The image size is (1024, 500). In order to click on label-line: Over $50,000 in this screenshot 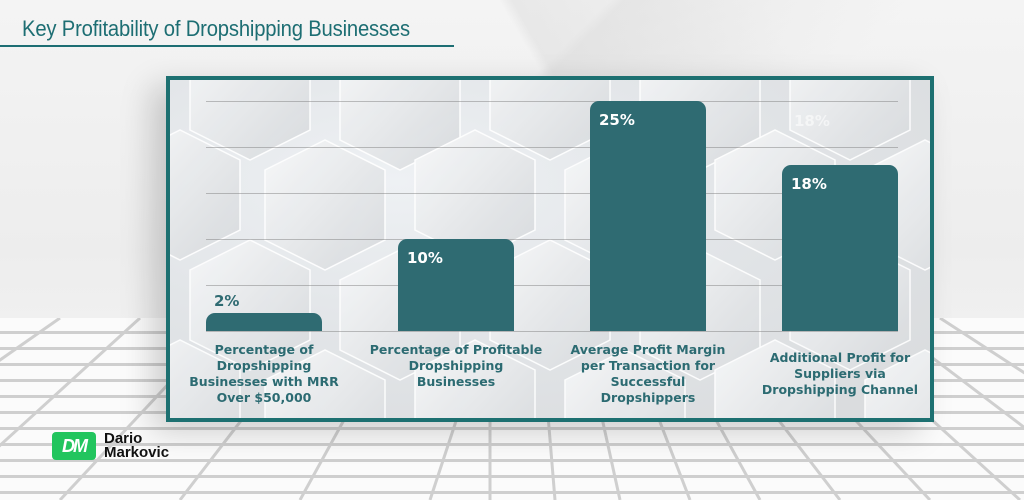, I will do `click(264, 397)`.